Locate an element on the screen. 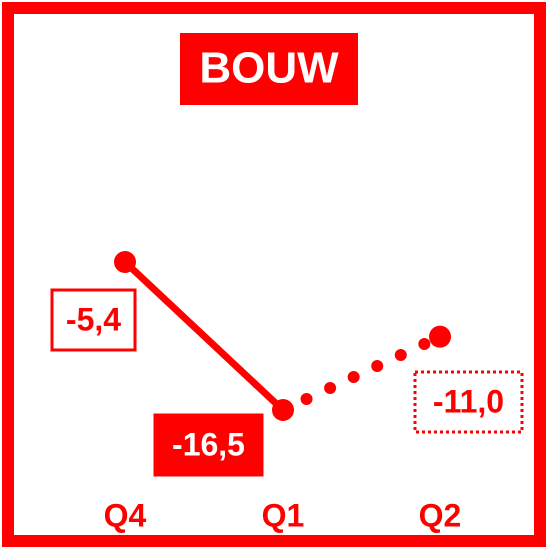 The width and height of the screenshot is (548, 549). value-label: -11,0 is located at coordinates (468, 401).